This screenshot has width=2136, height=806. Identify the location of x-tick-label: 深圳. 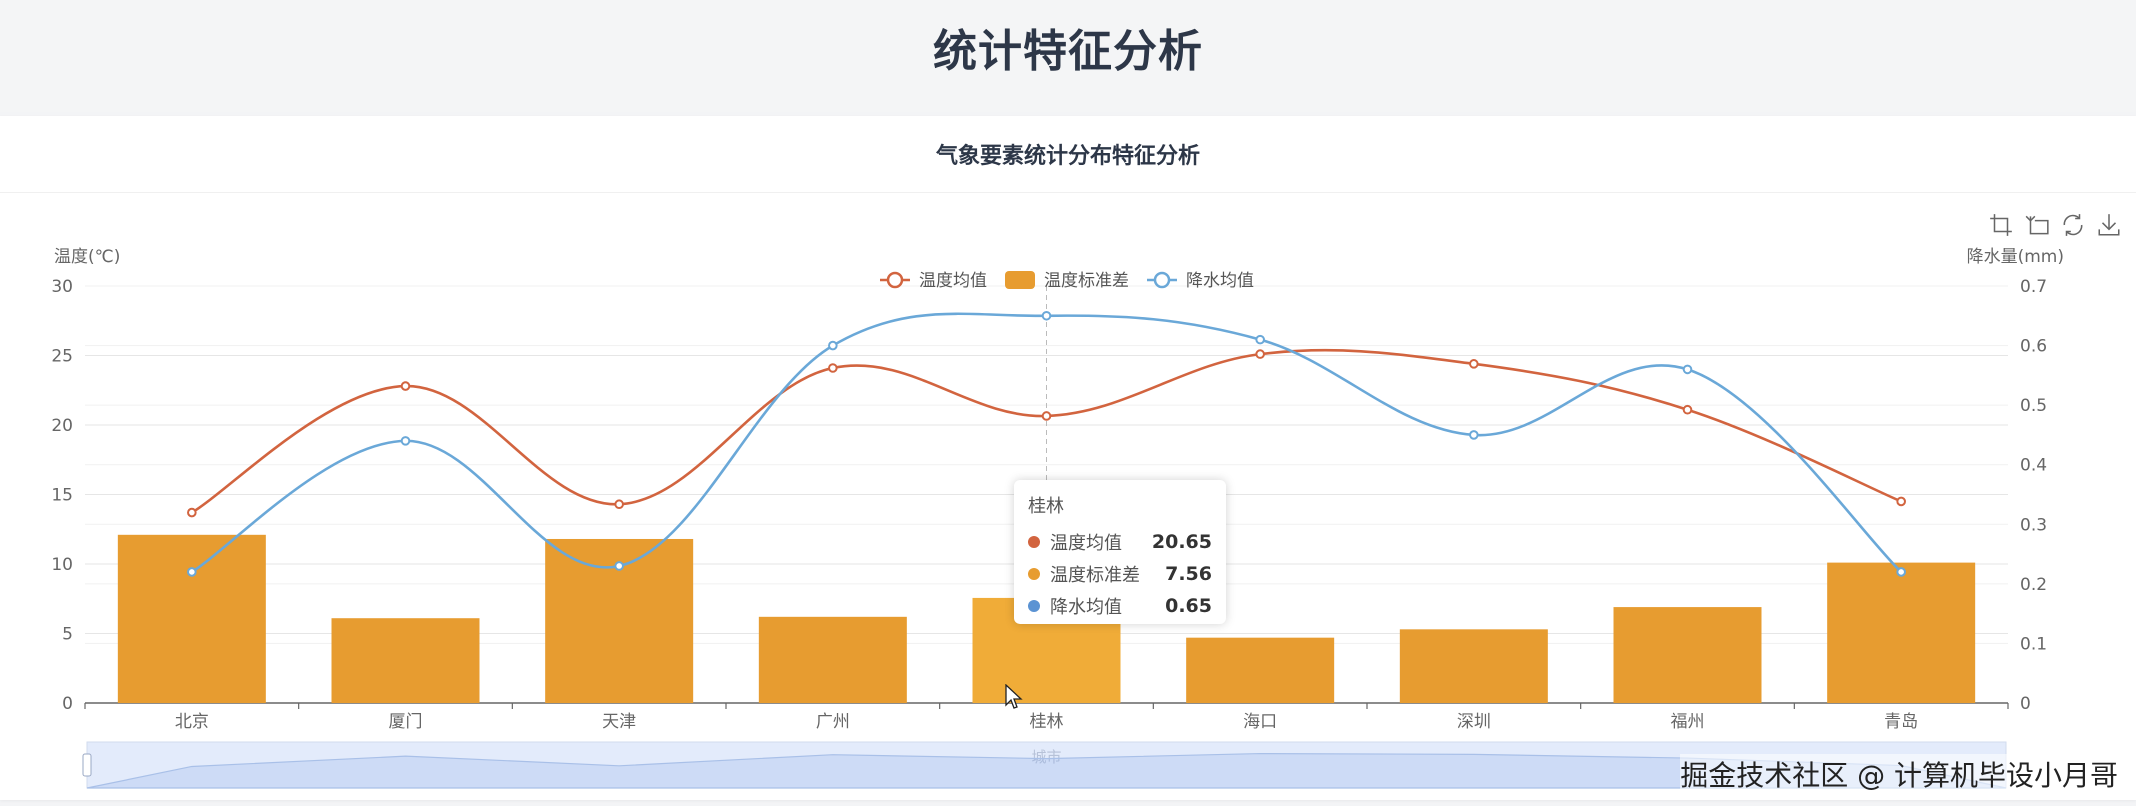
(1474, 722).